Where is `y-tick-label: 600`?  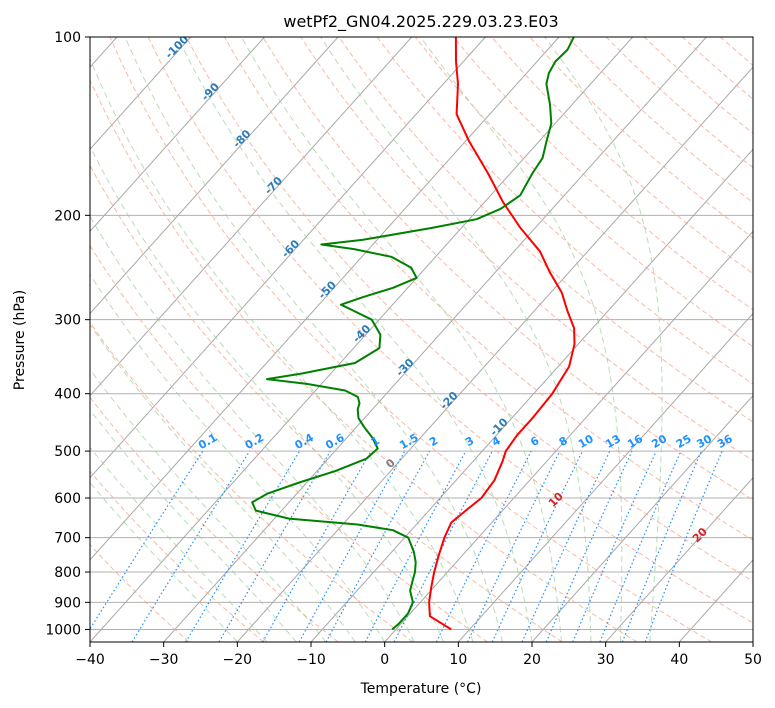 y-tick-label: 600 is located at coordinates (67, 499).